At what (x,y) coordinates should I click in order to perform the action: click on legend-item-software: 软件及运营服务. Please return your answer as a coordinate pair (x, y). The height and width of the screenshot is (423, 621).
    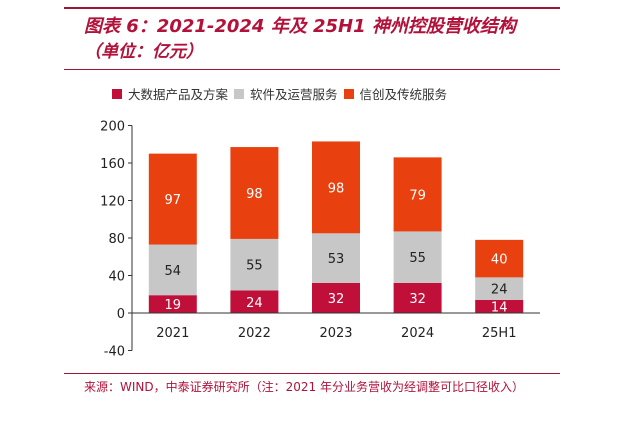
    Looking at the image, I should click on (286, 93).